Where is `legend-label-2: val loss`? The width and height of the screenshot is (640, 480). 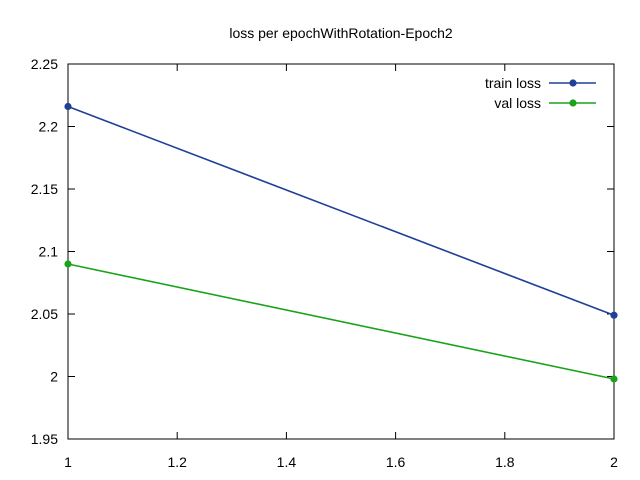 legend-label-2: val loss is located at coordinates (517, 103).